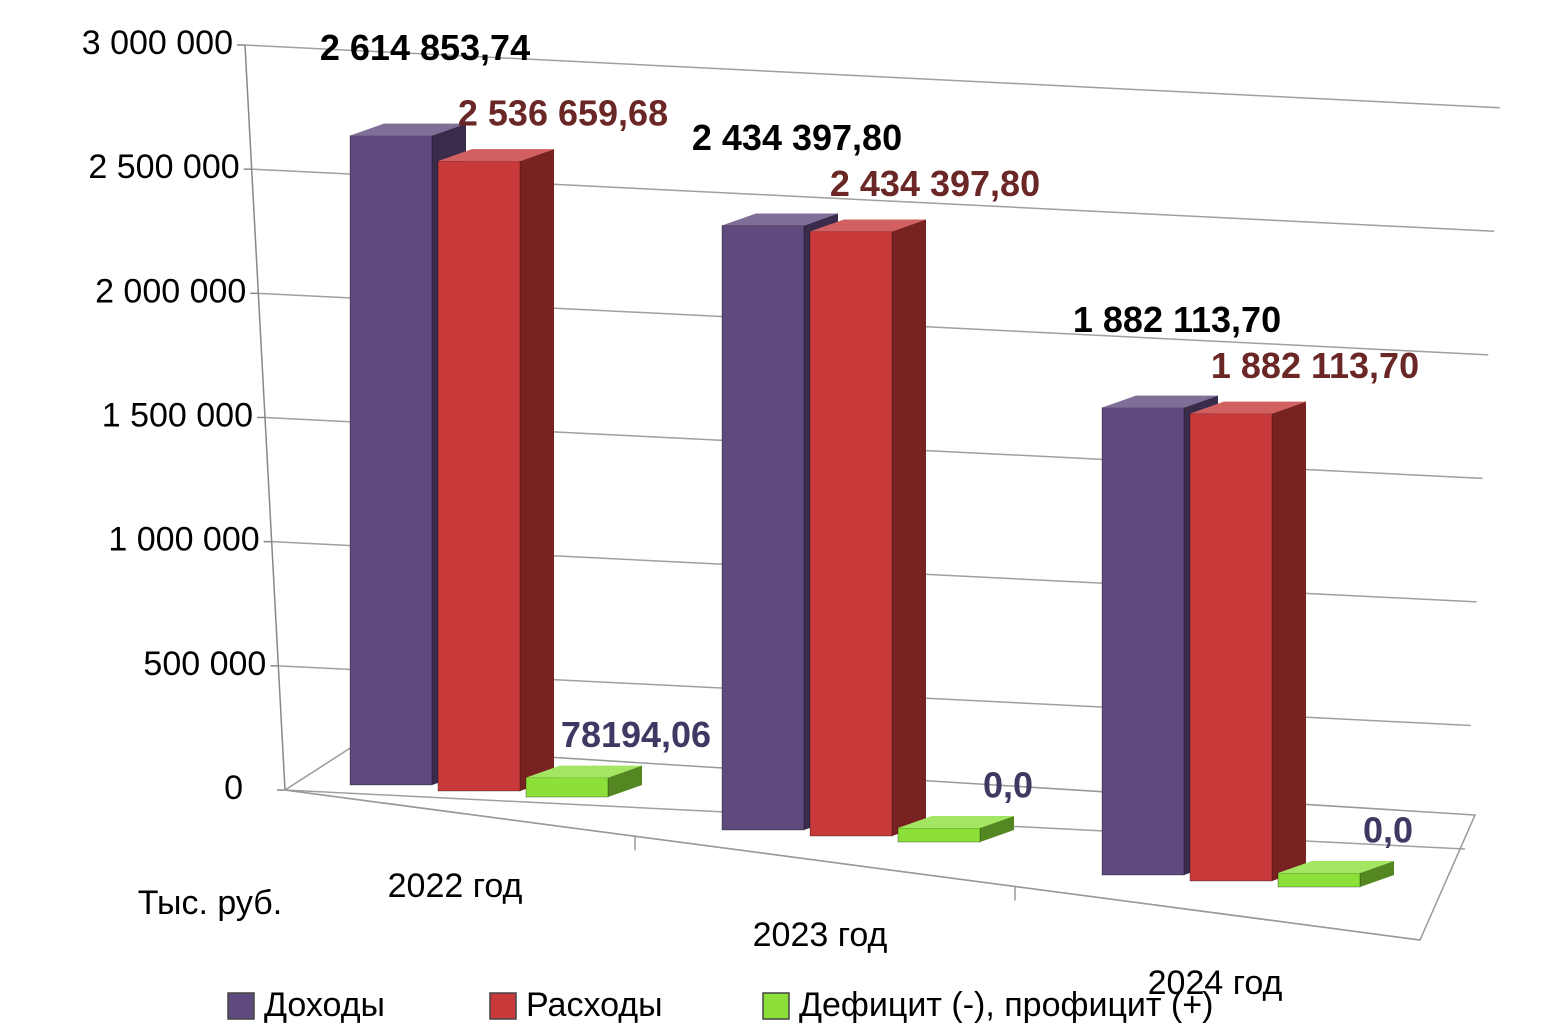 The width and height of the screenshot is (1542, 1031). I want to click on legend-label: Доходы, so click(324, 1005).